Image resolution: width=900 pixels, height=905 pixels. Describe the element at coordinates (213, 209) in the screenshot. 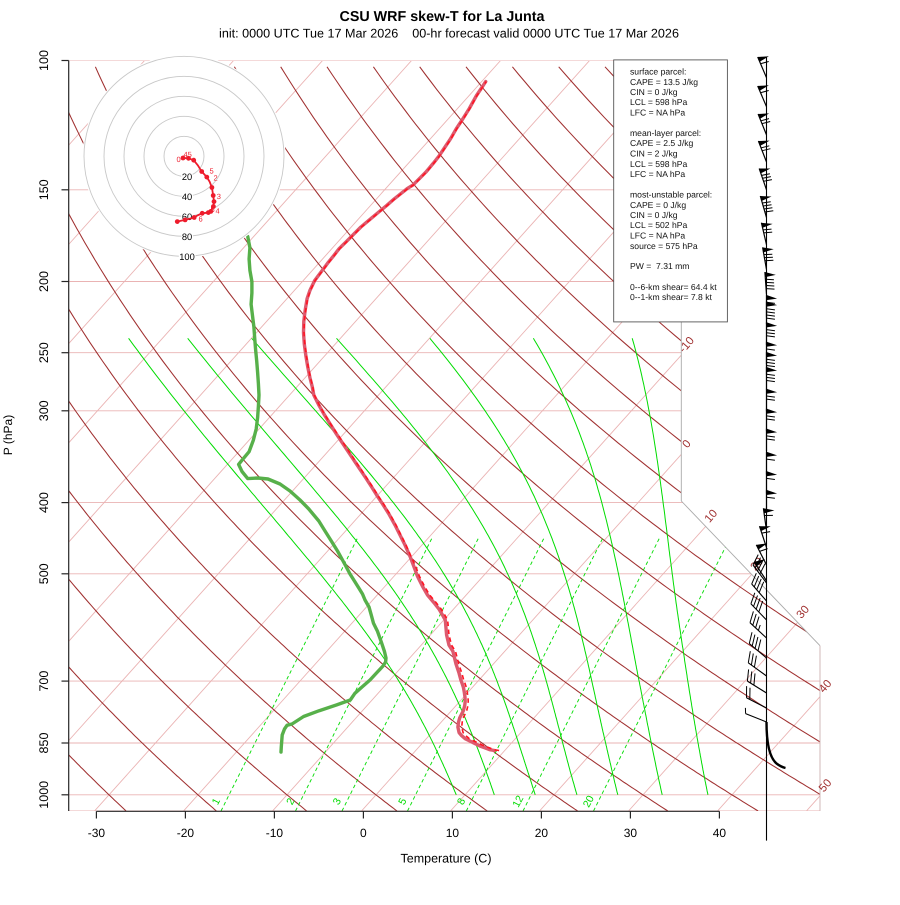

I see `svg-text: 5` at that location.